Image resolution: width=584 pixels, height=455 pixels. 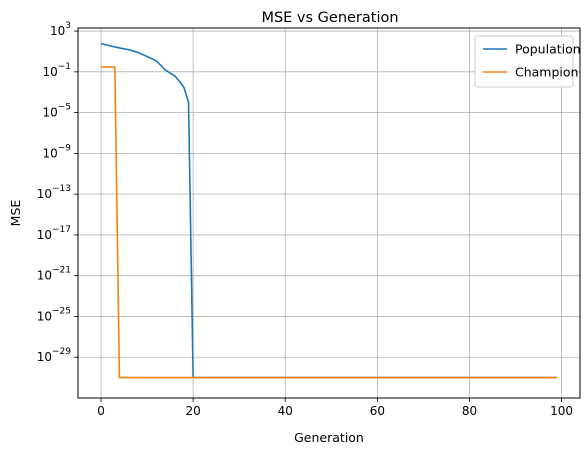 I want to click on legend: Population Champion, so click(x=528, y=61).